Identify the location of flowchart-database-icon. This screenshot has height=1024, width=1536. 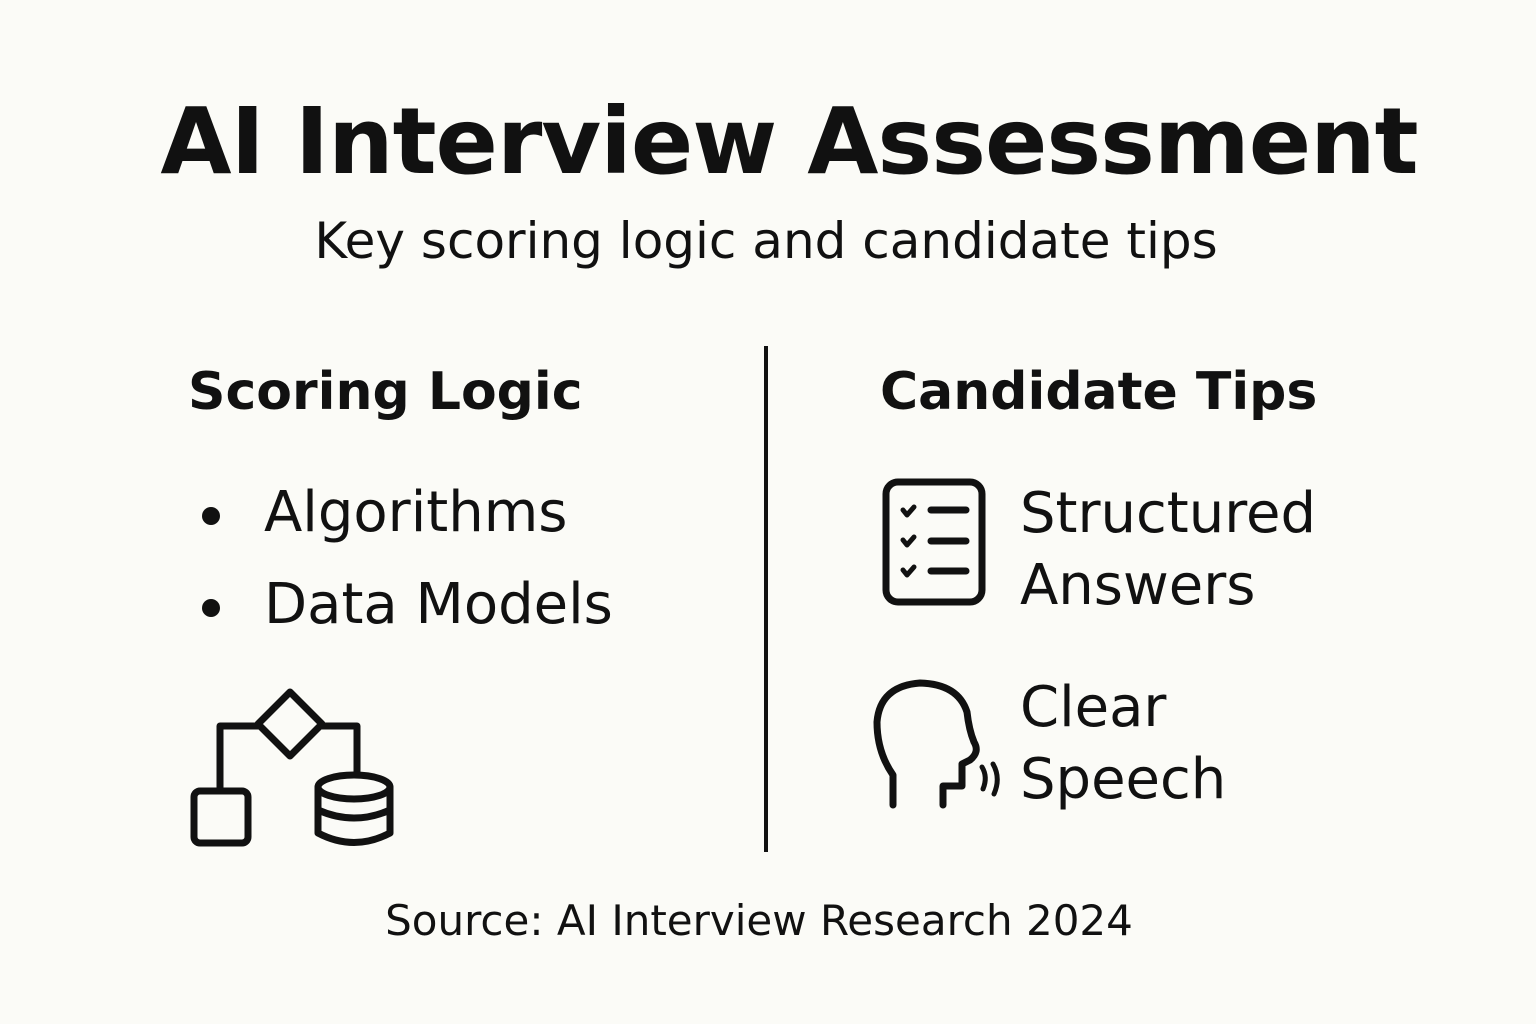
(292, 767).